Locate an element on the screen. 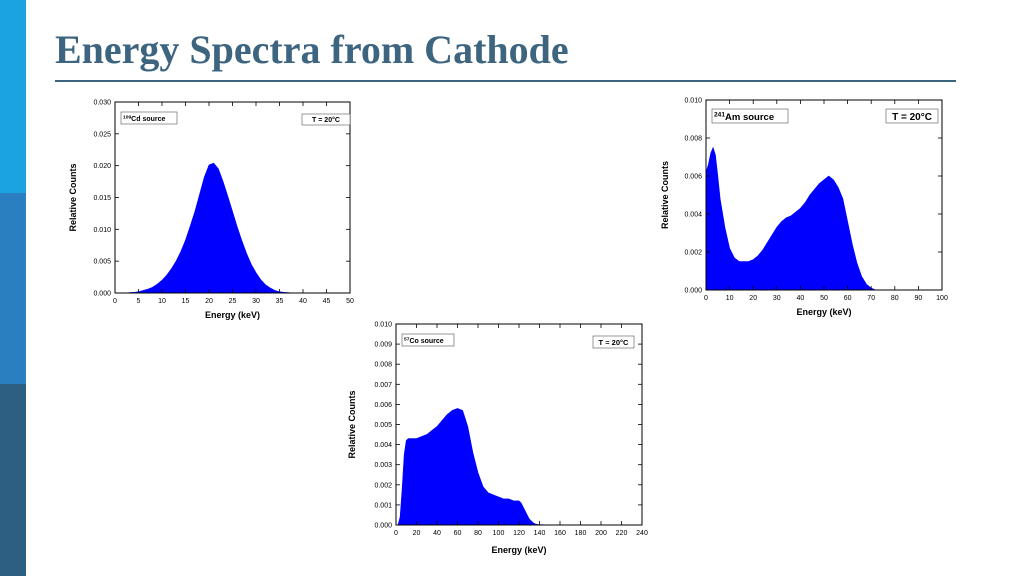 This screenshot has height=576, width=1024. isotope-mass-number: 241 is located at coordinates (719, 115).